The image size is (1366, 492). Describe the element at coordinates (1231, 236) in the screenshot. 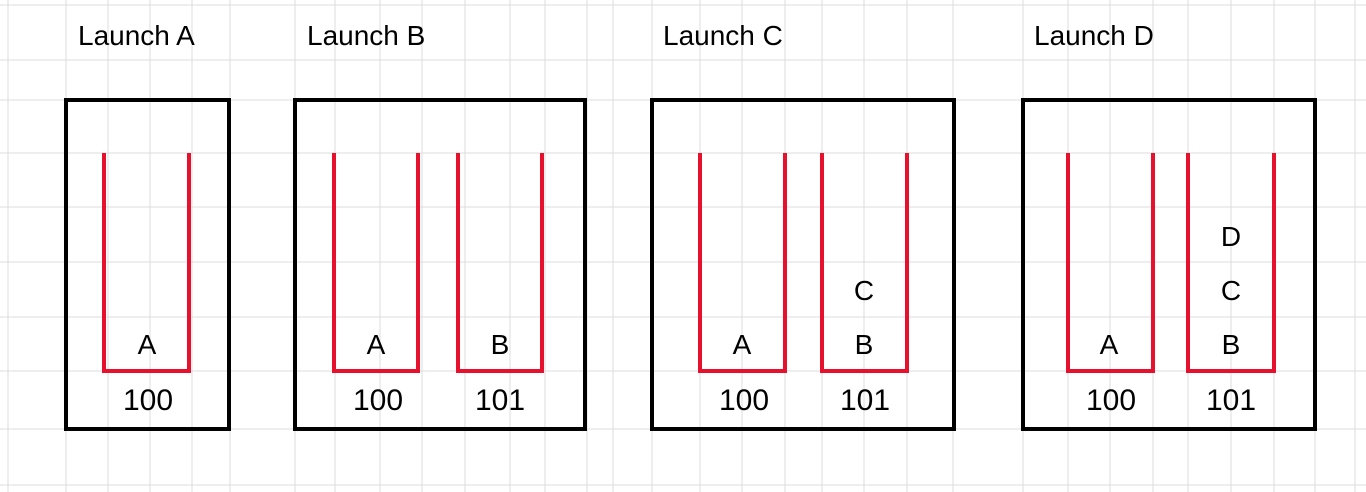

I see `stack-item: D` at that location.